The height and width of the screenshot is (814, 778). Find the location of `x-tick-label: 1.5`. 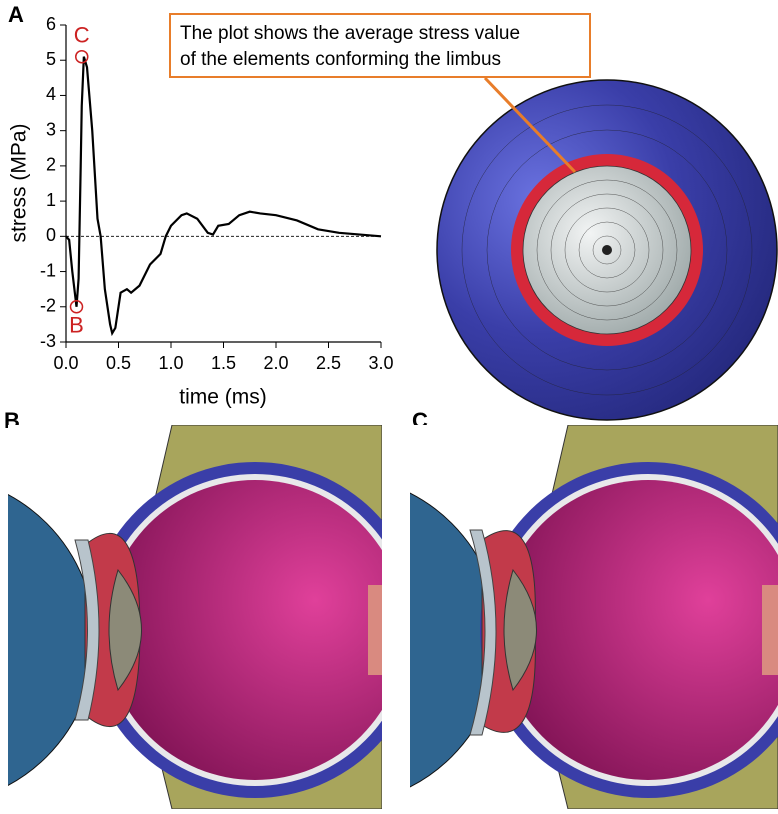

x-tick-label: 1.5 is located at coordinates (223, 363).